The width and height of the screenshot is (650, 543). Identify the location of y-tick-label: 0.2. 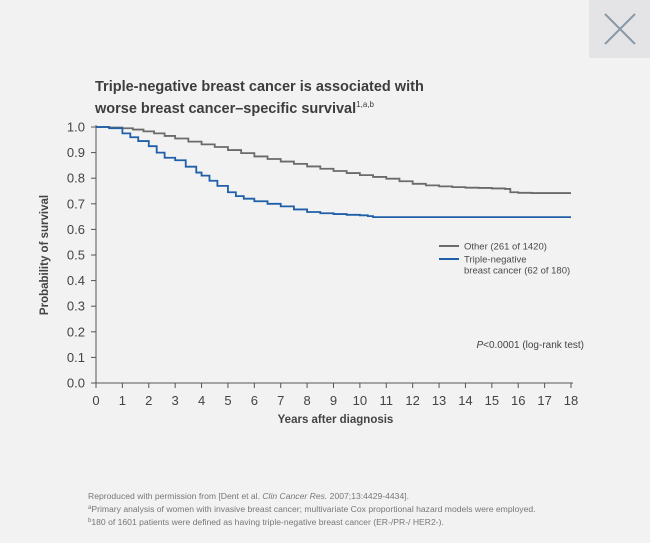
(76, 331).